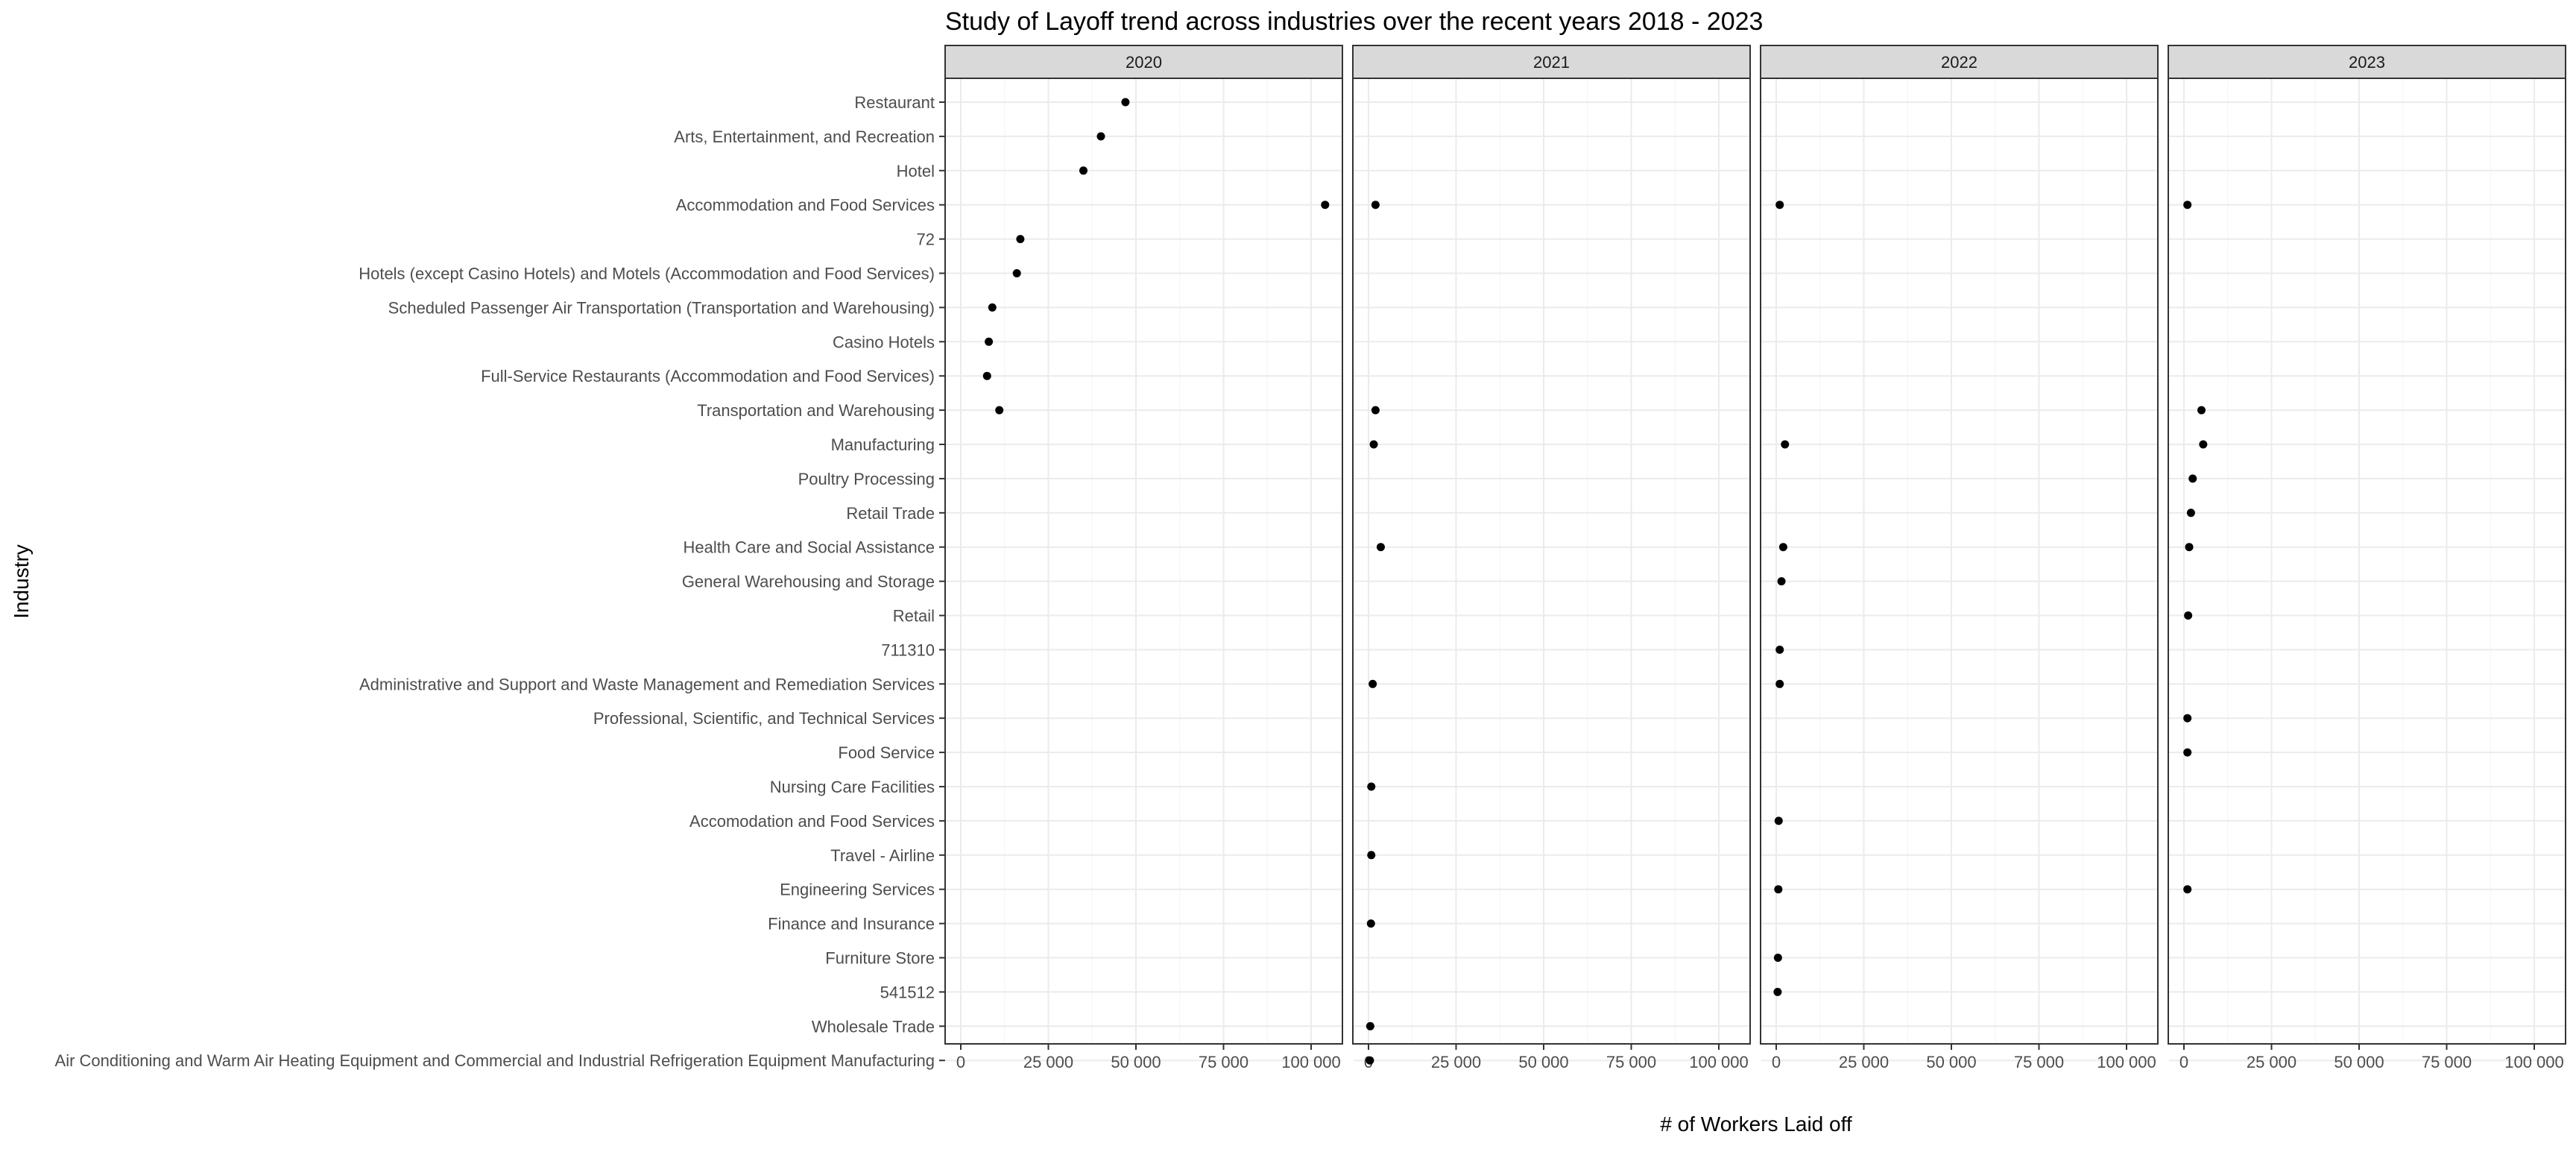  I want to click on y-tick-label: Nursing Care Facilities, so click(852, 787).